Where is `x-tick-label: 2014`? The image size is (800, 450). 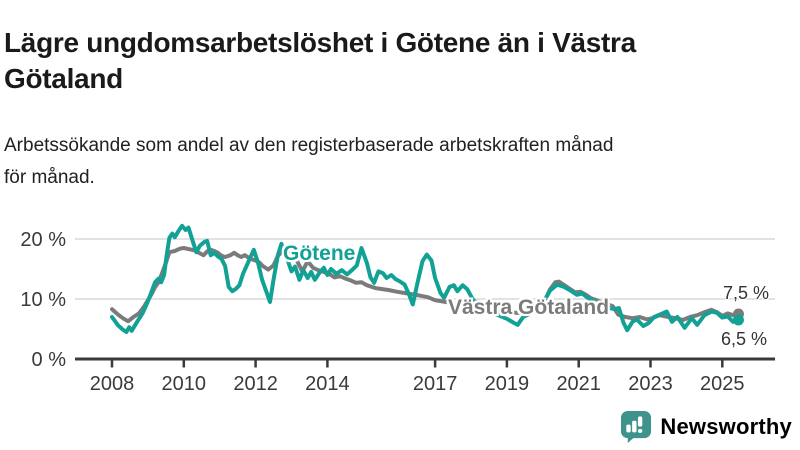 x-tick-label: 2014 is located at coordinates (327, 384).